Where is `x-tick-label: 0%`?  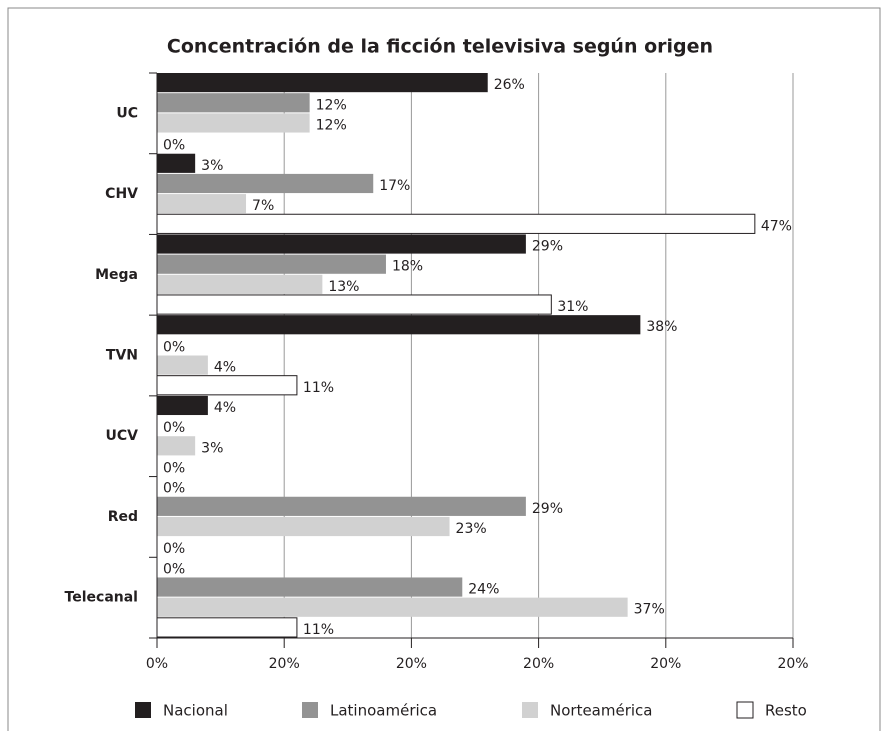 x-tick-label: 0% is located at coordinates (157, 664).